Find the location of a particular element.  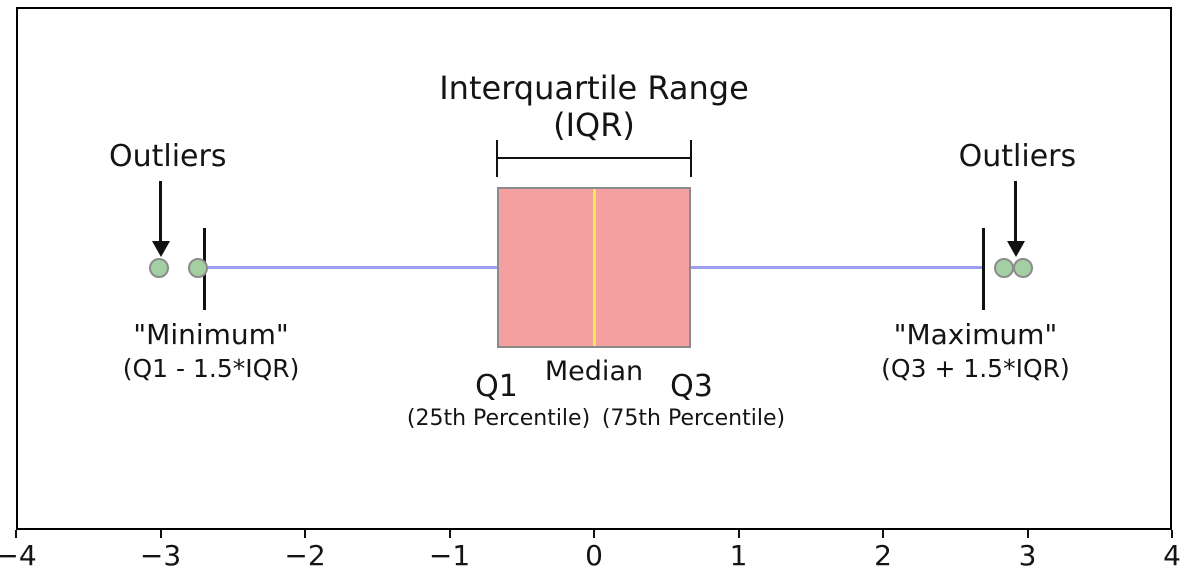

minimum-formula: (Q1 - 1.5*IQR) is located at coordinates (211, 369).